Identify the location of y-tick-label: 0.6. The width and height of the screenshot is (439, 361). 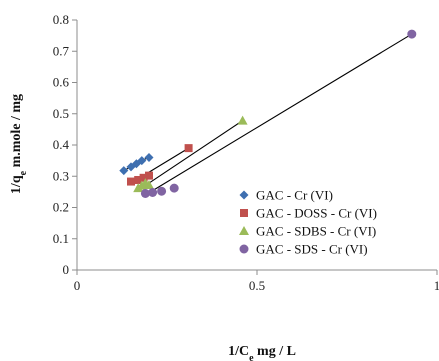
(61, 82).